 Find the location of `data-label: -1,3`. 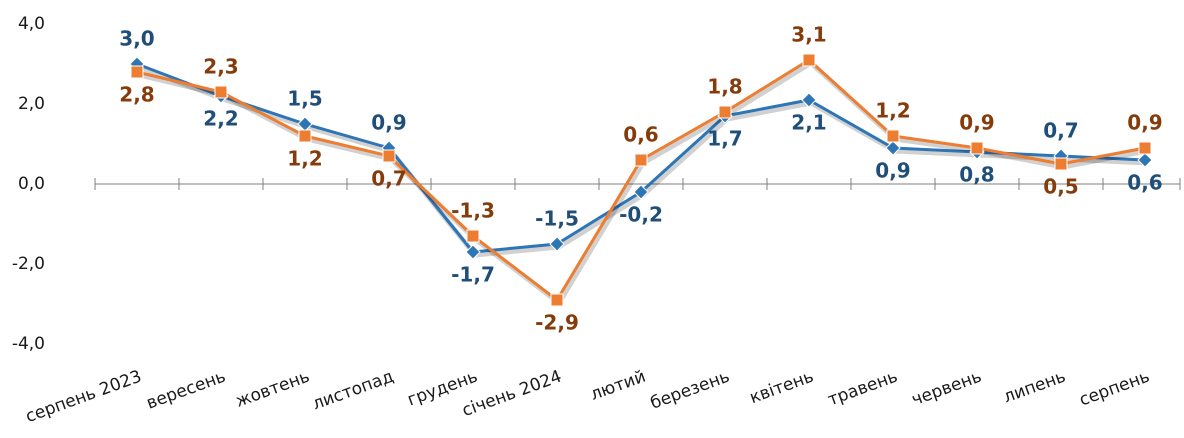

data-label: -1,3 is located at coordinates (473, 211).